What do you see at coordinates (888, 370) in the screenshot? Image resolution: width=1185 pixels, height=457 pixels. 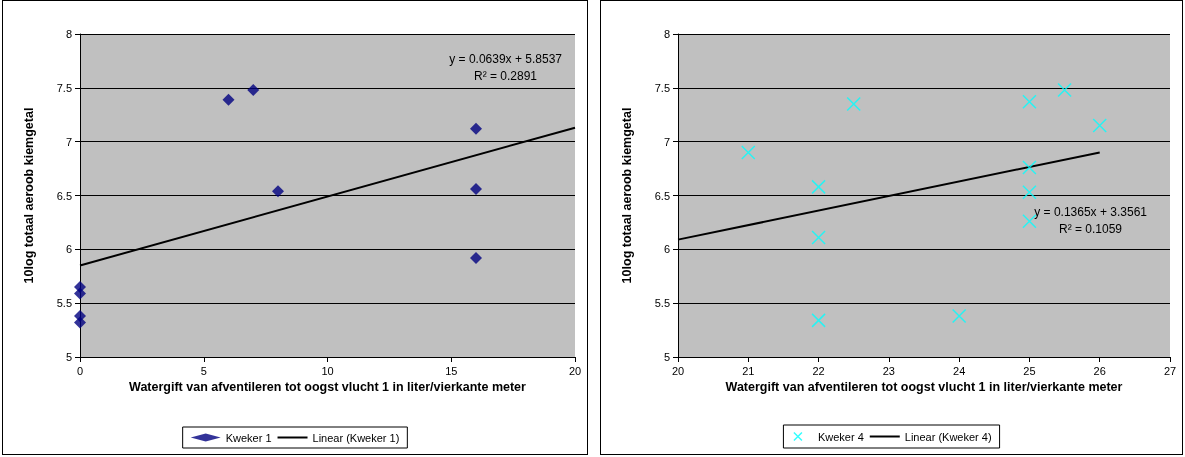 I see `x-tick-label: 23` at bounding box center [888, 370].